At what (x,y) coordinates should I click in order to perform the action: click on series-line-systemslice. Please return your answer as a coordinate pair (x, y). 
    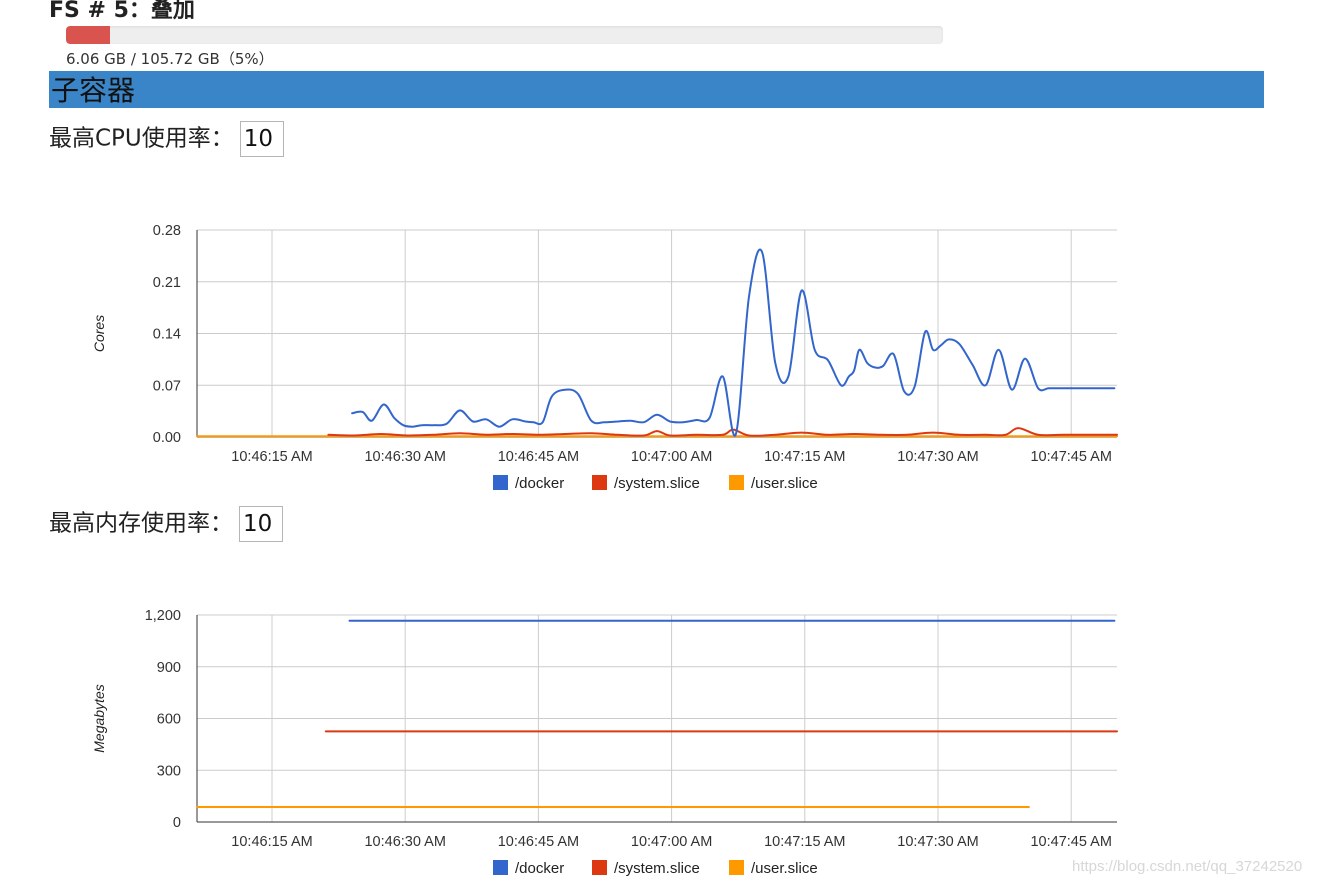
    Looking at the image, I should click on (722, 432).